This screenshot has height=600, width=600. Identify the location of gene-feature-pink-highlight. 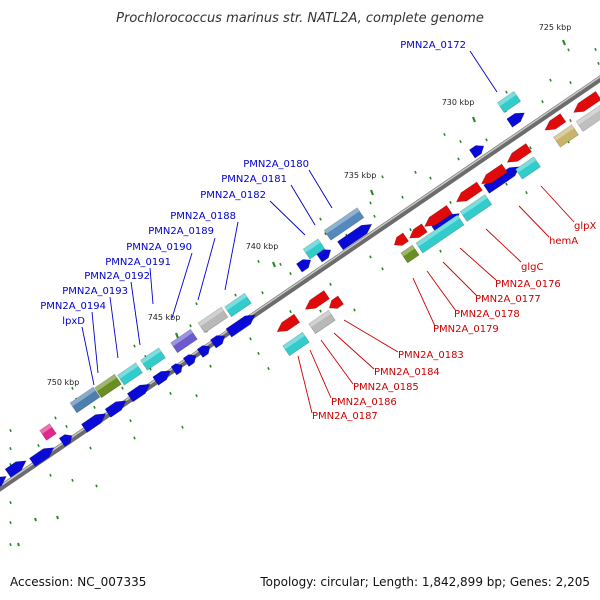
(45, 428).